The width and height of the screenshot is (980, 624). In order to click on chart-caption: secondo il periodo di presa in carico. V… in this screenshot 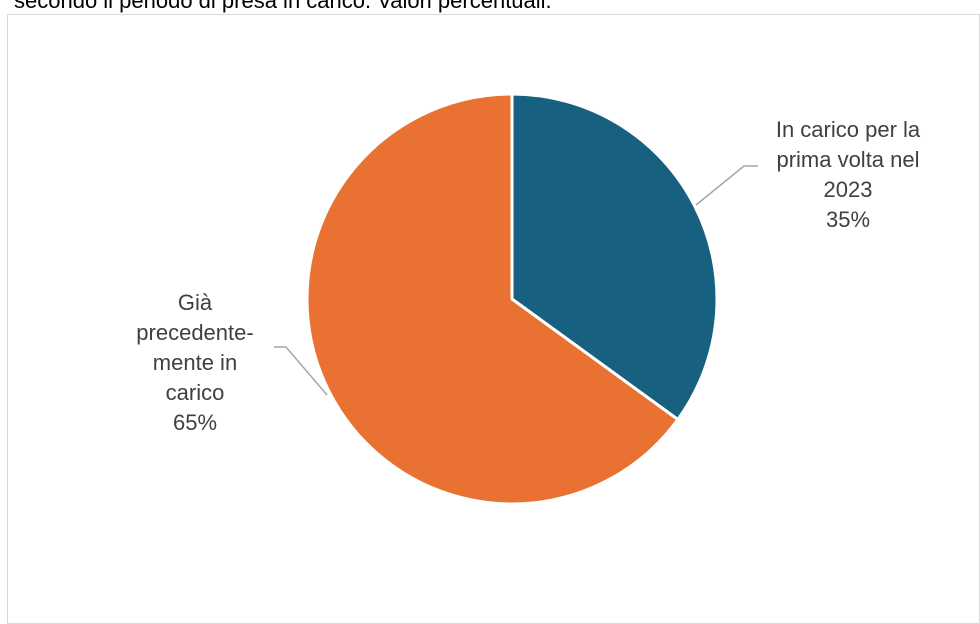, I will do `click(283, 6)`.